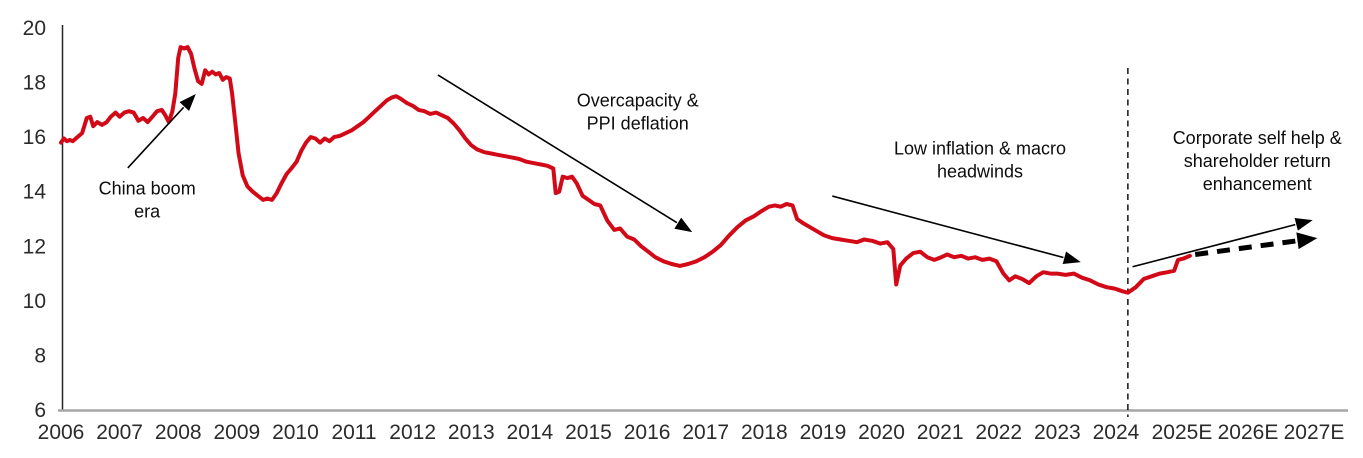 This screenshot has width=1363, height=458. I want to click on x-axis-label: 2015, so click(588, 432).